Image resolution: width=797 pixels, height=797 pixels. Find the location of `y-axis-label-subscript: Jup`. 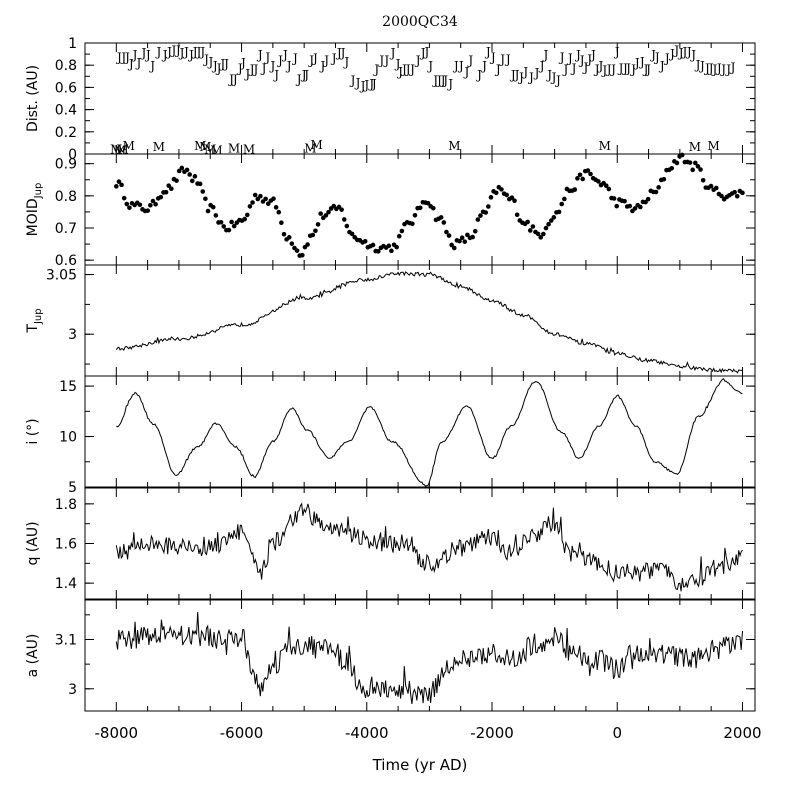

y-axis-label-subscript: Jup is located at coordinates (38, 316).